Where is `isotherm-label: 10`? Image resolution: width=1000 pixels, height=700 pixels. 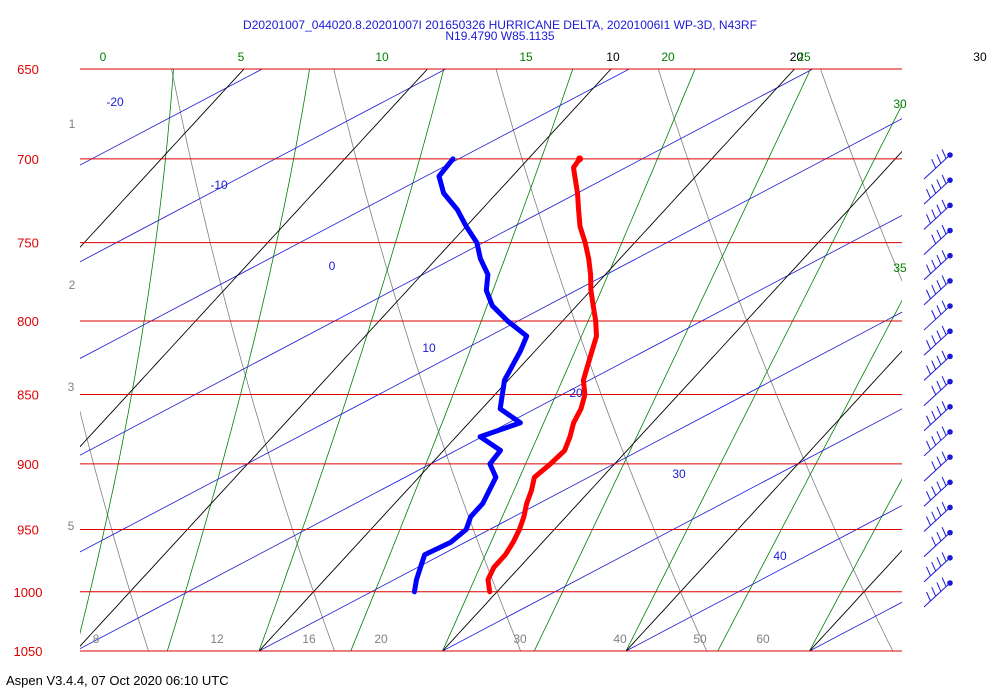 isotherm-label: 10 is located at coordinates (613, 57).